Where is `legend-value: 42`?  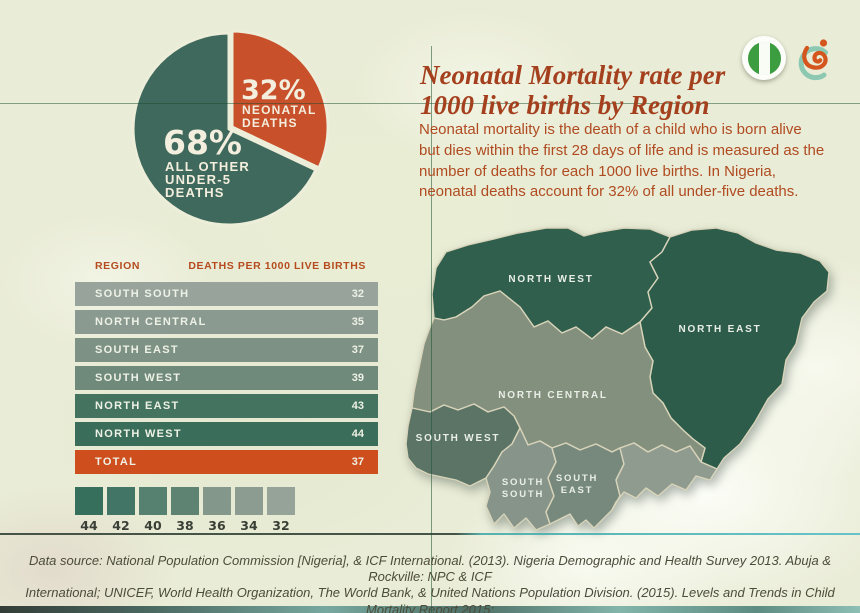 legend-value: 42 is located at coordinates (121, 525).